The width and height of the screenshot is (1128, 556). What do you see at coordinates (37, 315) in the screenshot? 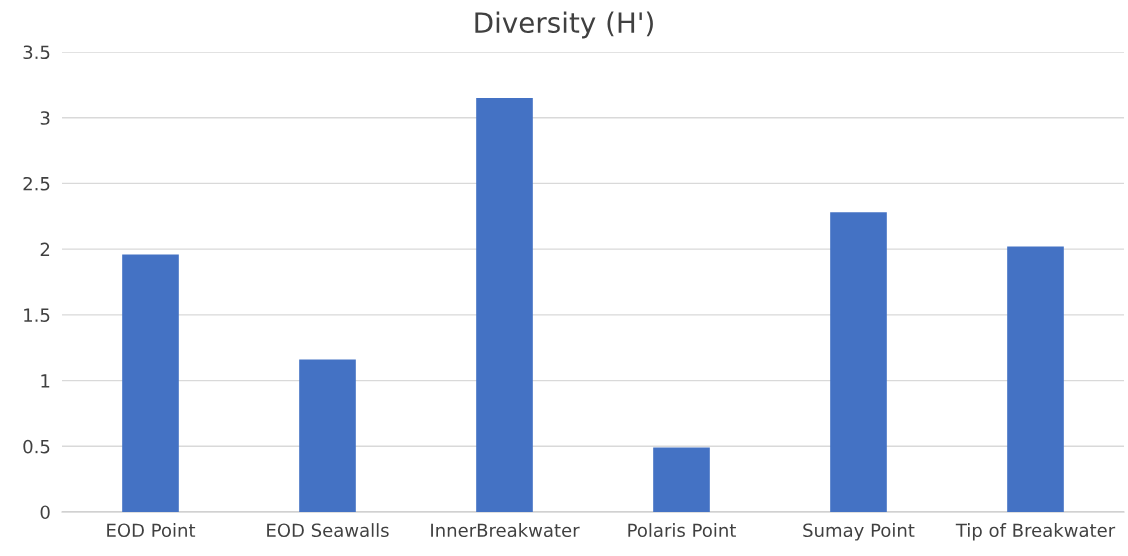
I see `y-tick-label: 1.5` at bounding box center [37, 315].